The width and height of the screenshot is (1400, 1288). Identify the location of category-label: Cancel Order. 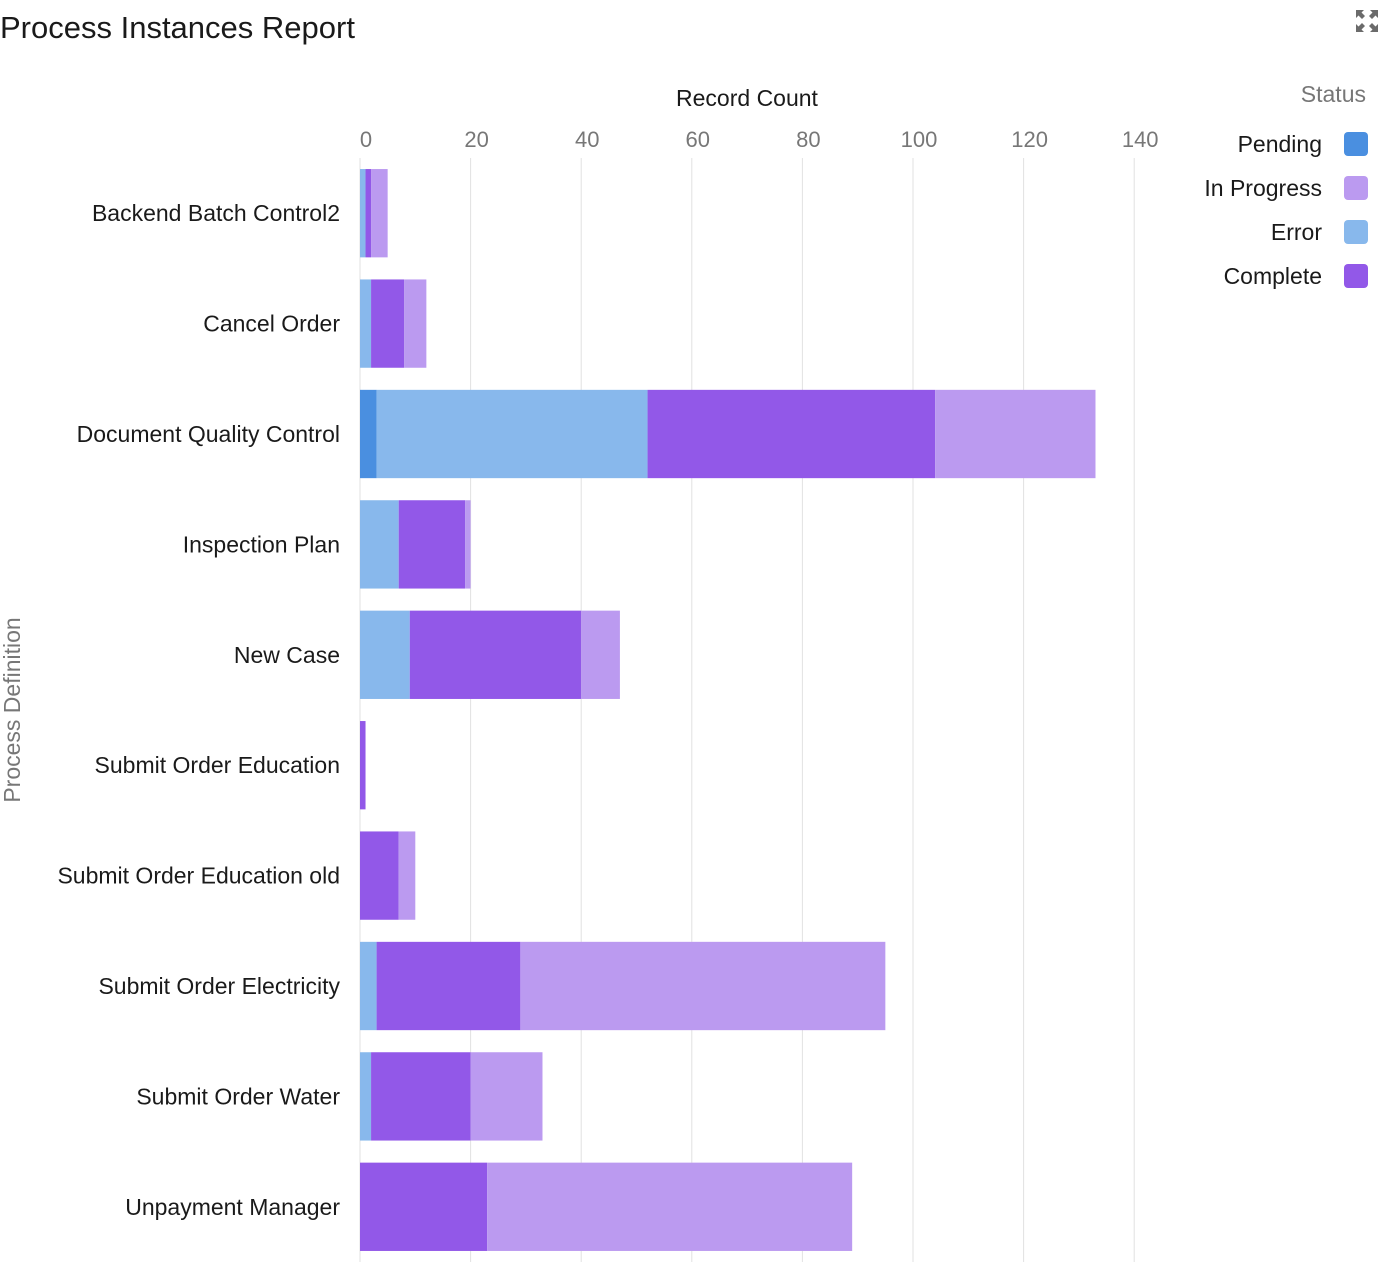
(271, 324).